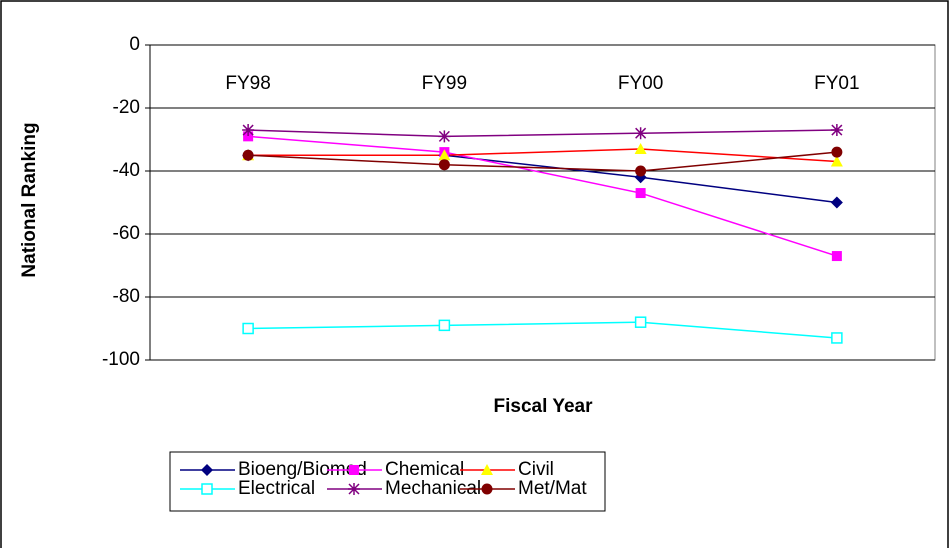  I want to click on legend-label: Chemical, so click(424, 469).